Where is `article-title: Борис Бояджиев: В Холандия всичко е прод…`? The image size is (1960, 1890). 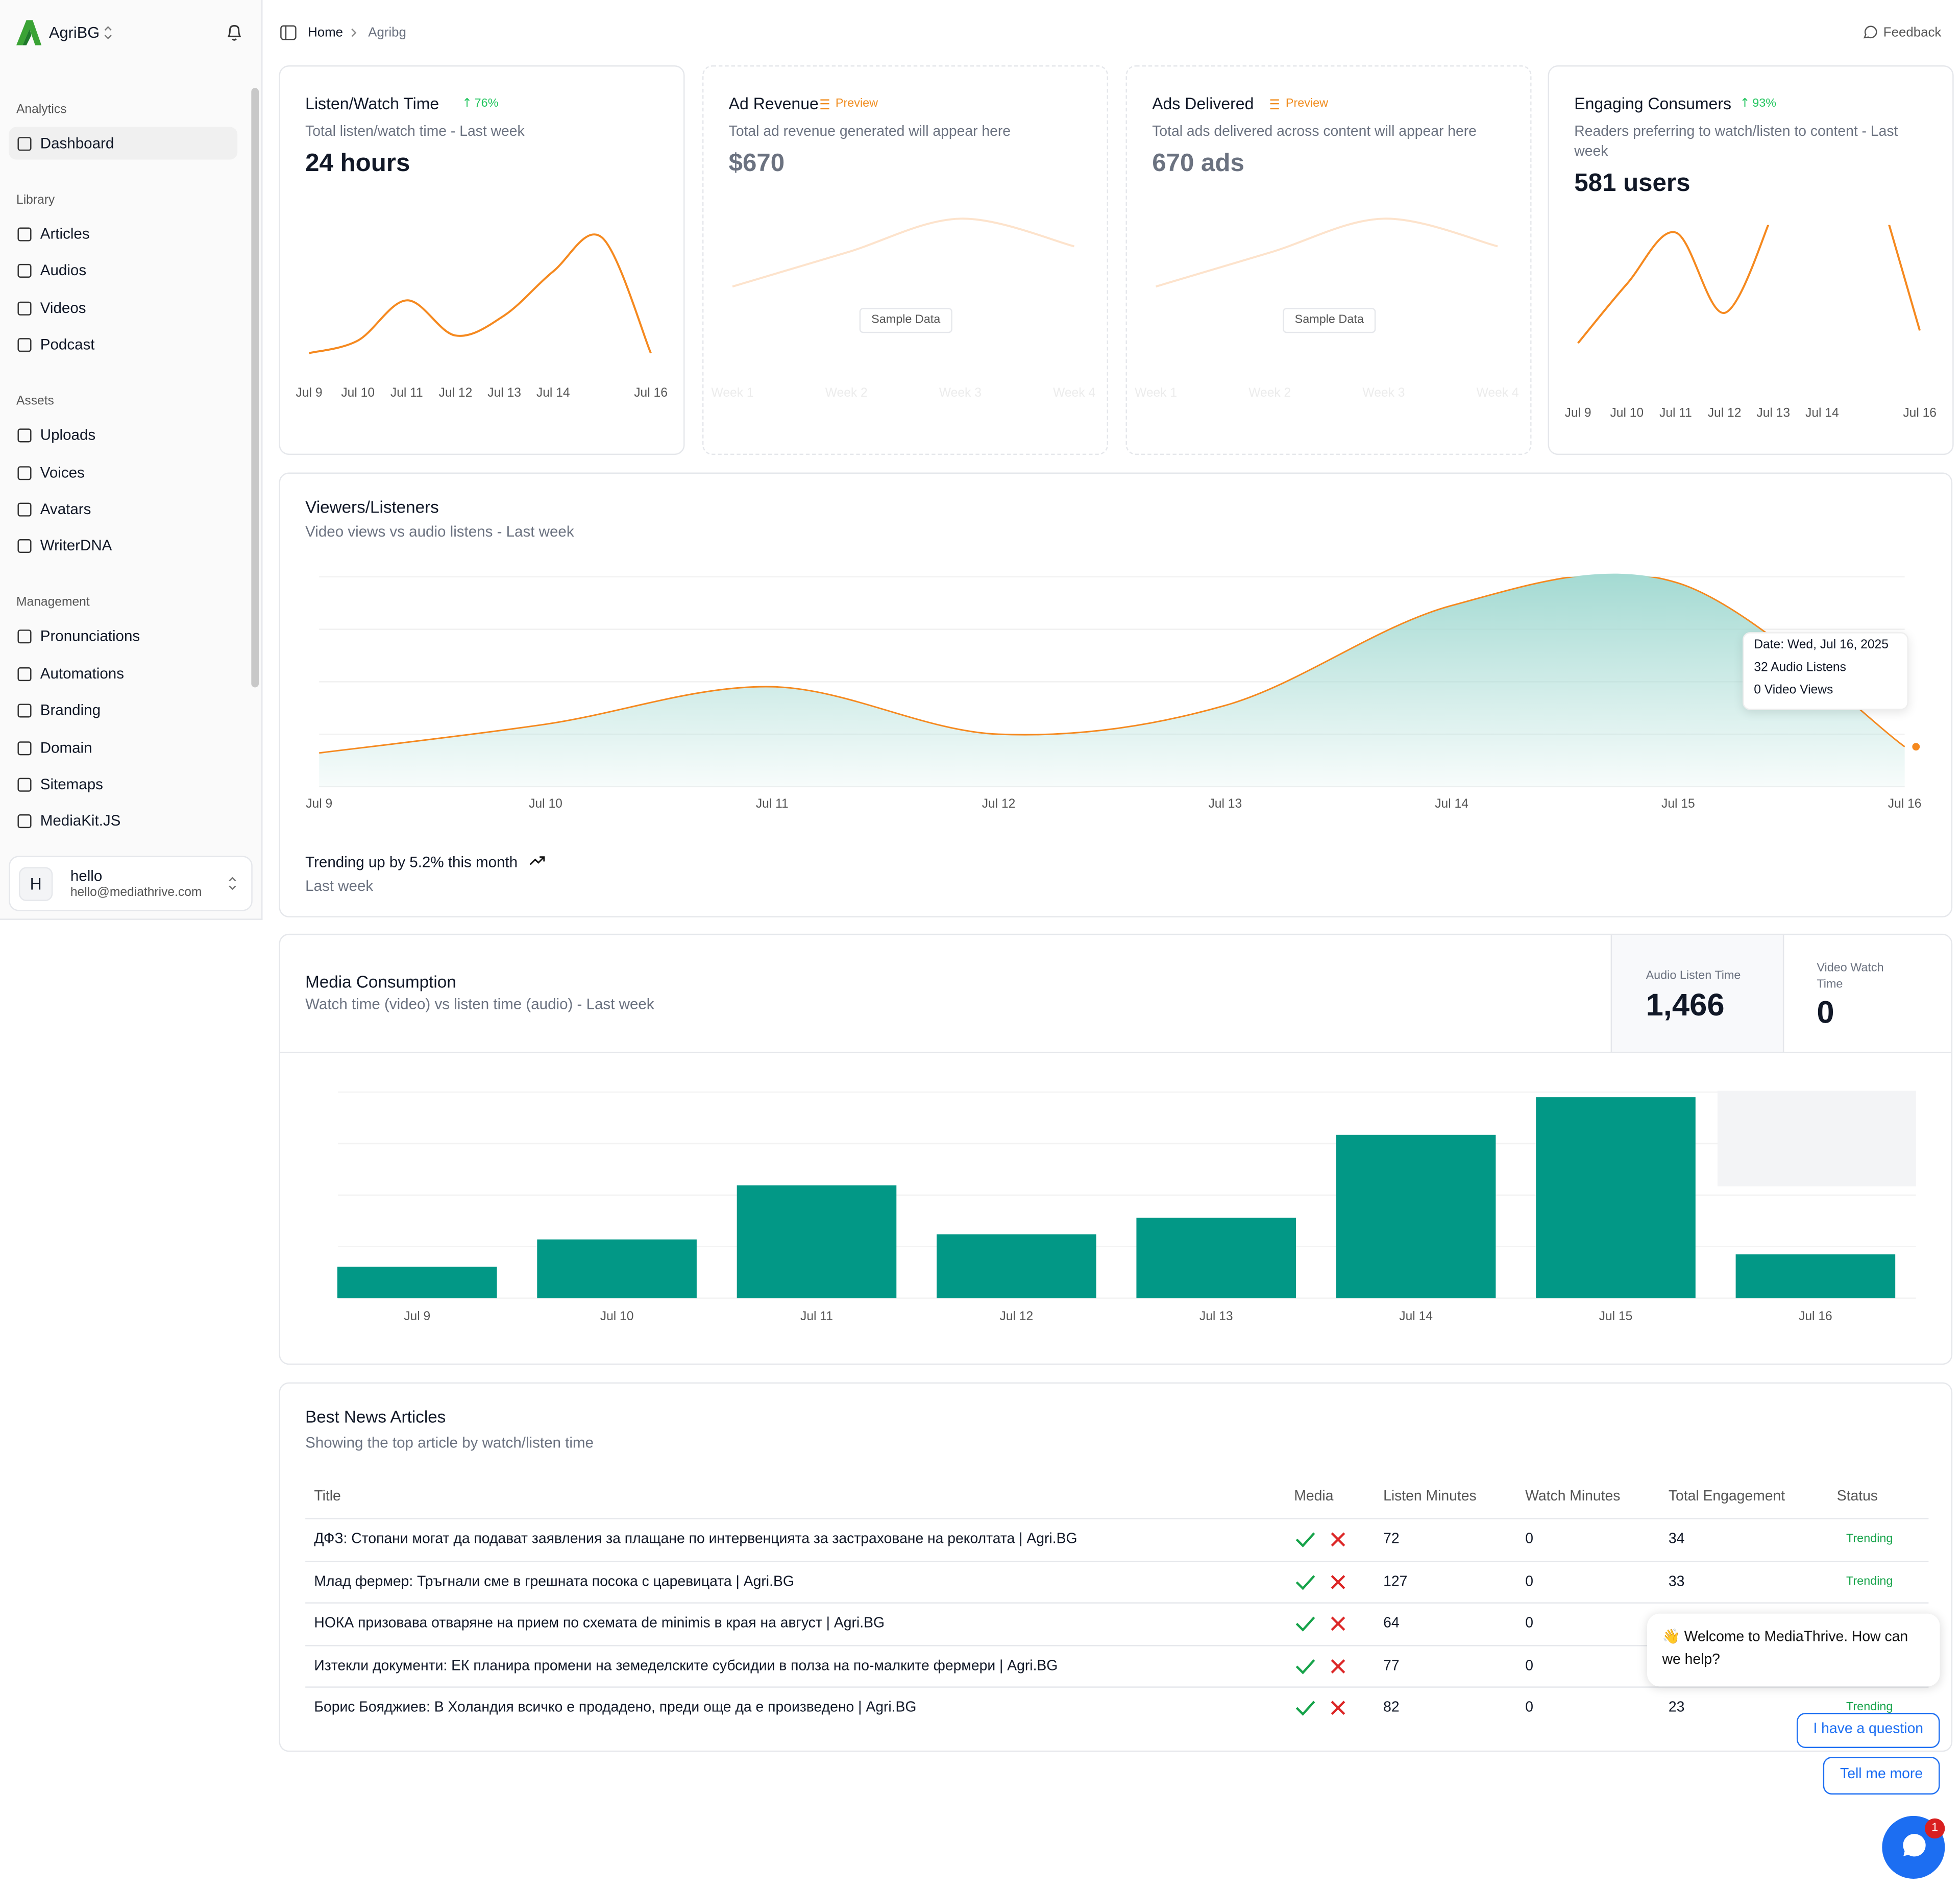
article-title: Борис Бояджиев: В Холандия всичко е прод… is located at coordinates (615, 1707).